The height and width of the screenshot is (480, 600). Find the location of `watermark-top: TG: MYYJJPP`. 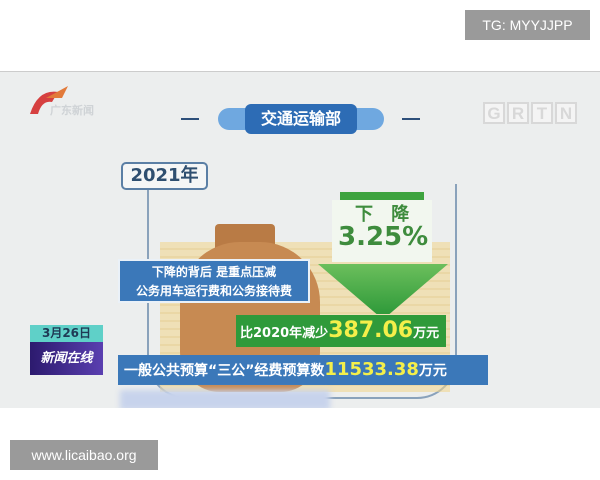

watermark-top: TG: MYYJJPP is located at coordinates (527, 25).